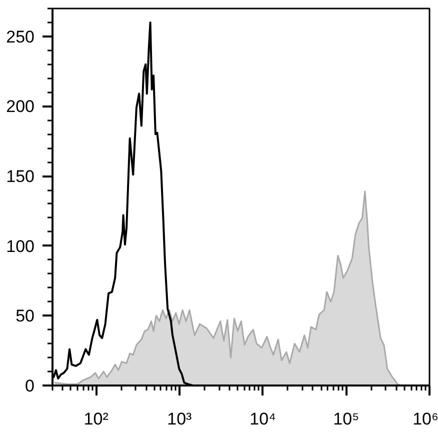  I want to click on y-tick-label: 0, so click(30, 386).